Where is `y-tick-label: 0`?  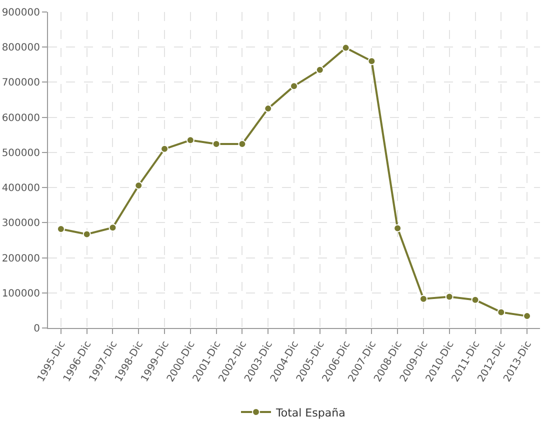 y-tick-label: 0 is located at coordinates (37, 329).